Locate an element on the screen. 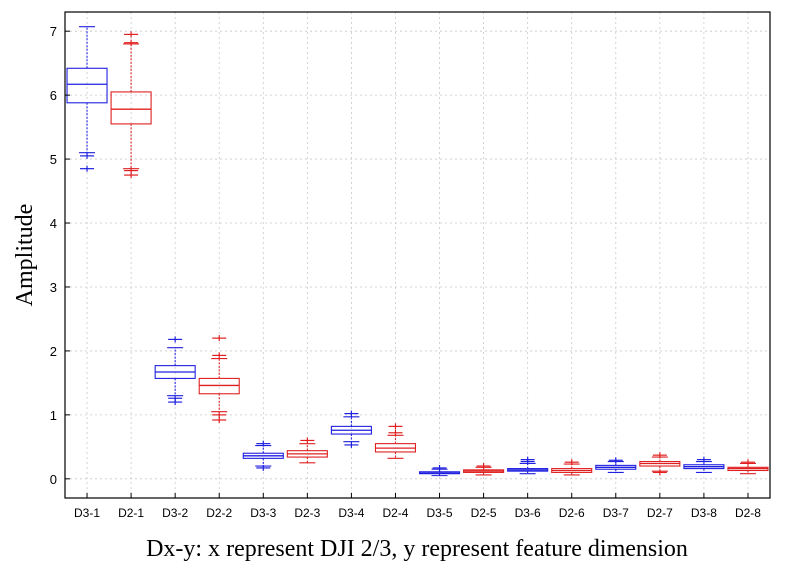  y-tick-label: 0 is located at coordinates (53, 479).